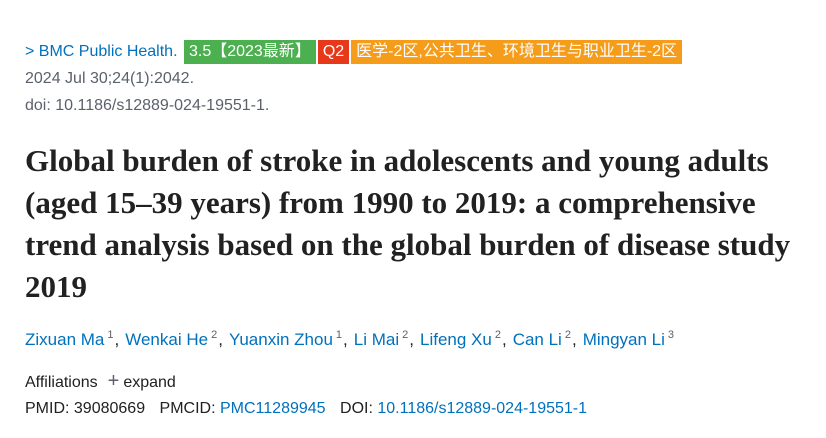 This screenshot has height=438, width=826. What do you see at coordinates (333, 52) in the screenshot?
I see `quartile-badge: Q2` at bounding box center [333, 52].